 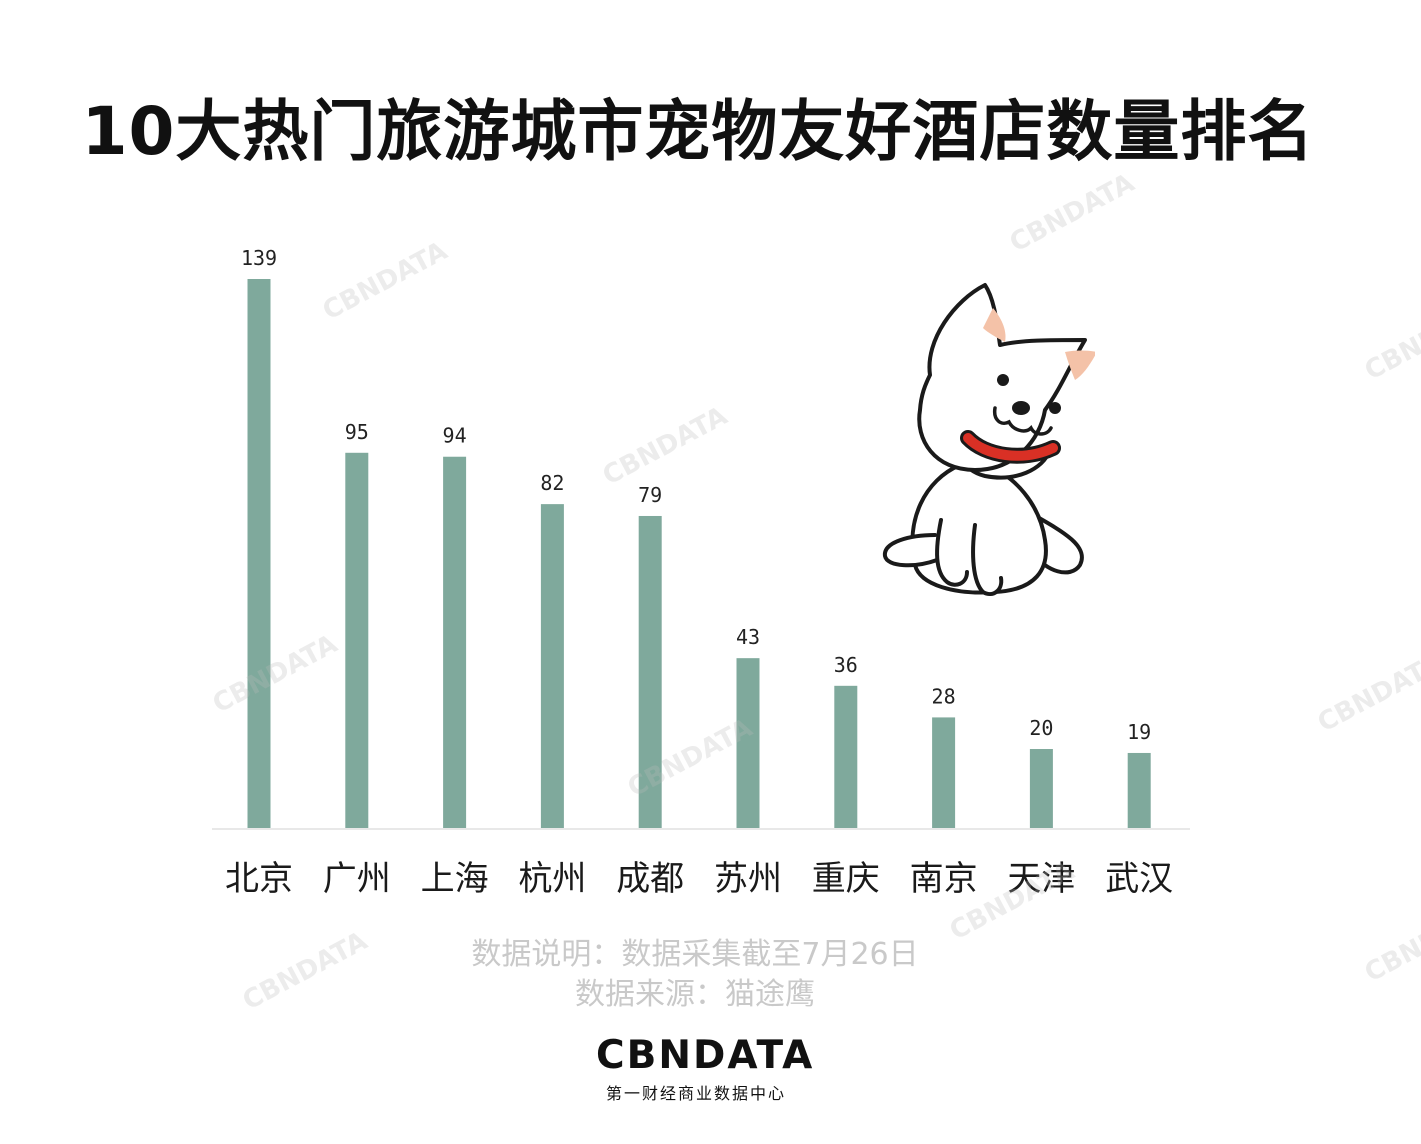 I want to click on category-label: 南京, so click(x=944, y=879).